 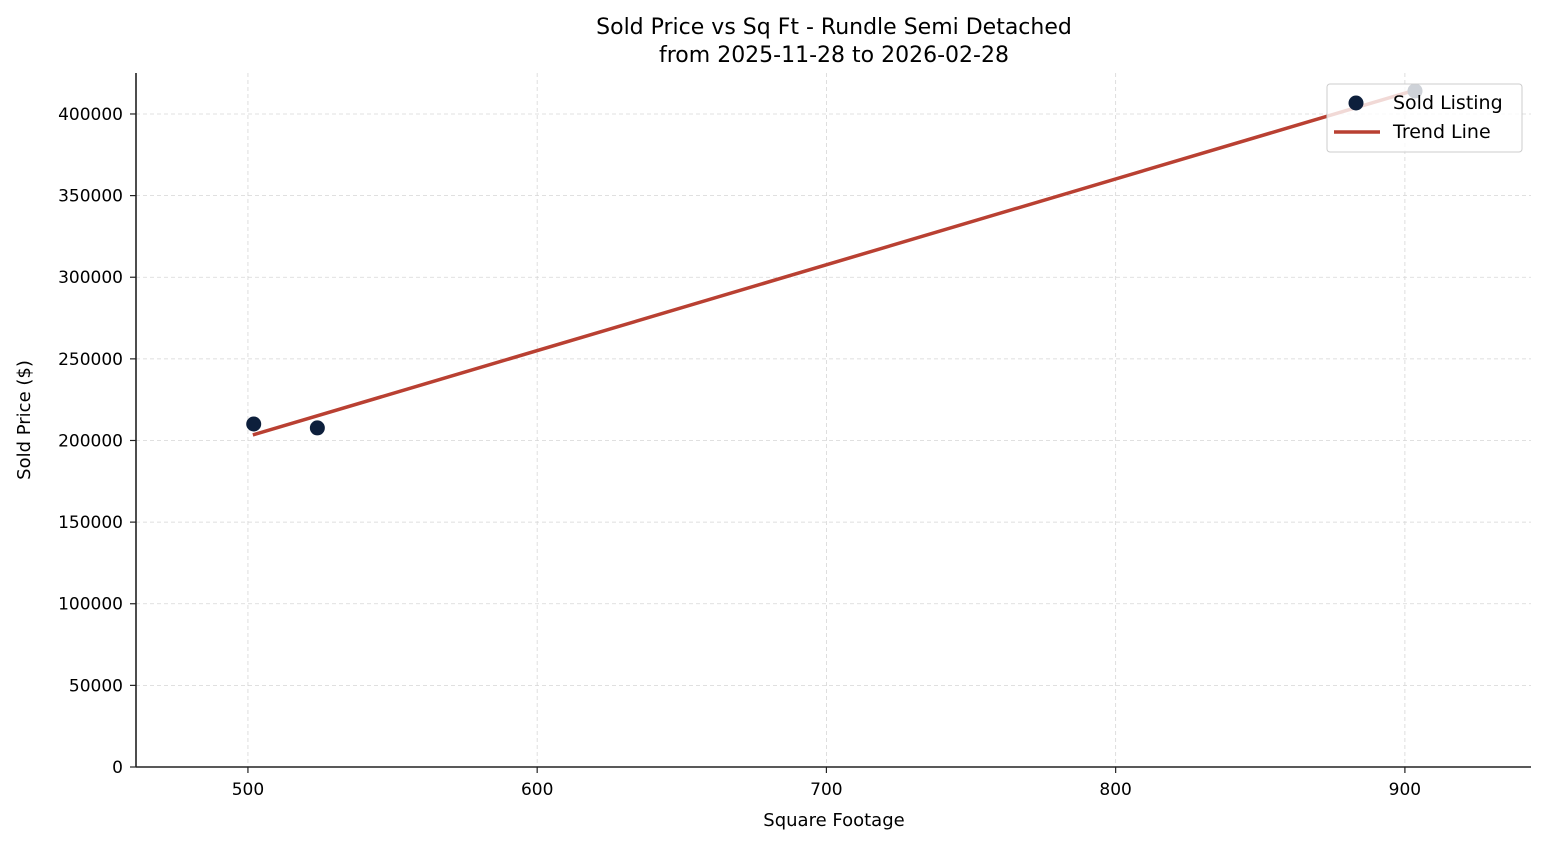 I want to click on x-tick-label: 800, so click(x=1115, y=790).